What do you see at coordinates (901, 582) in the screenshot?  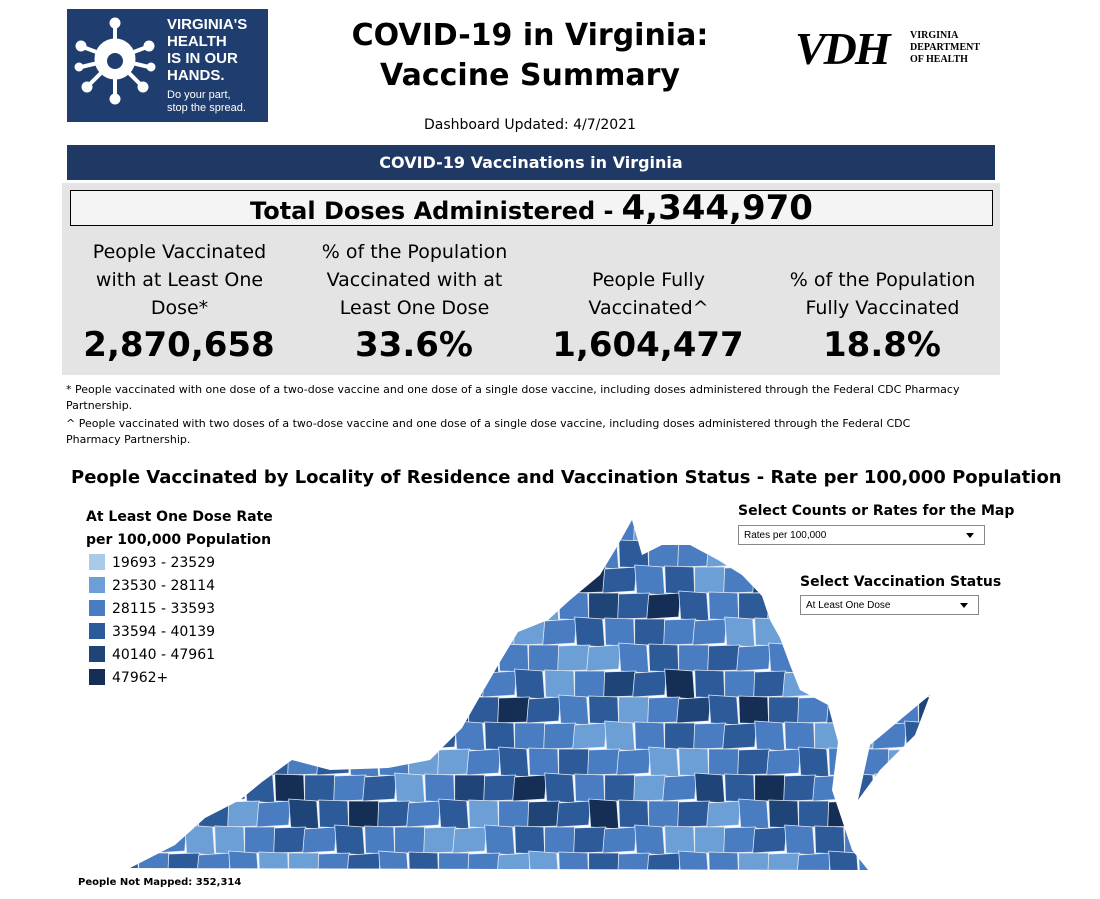 I see `control-label: Select Vaccination Status` at bounding box center [901, 582].